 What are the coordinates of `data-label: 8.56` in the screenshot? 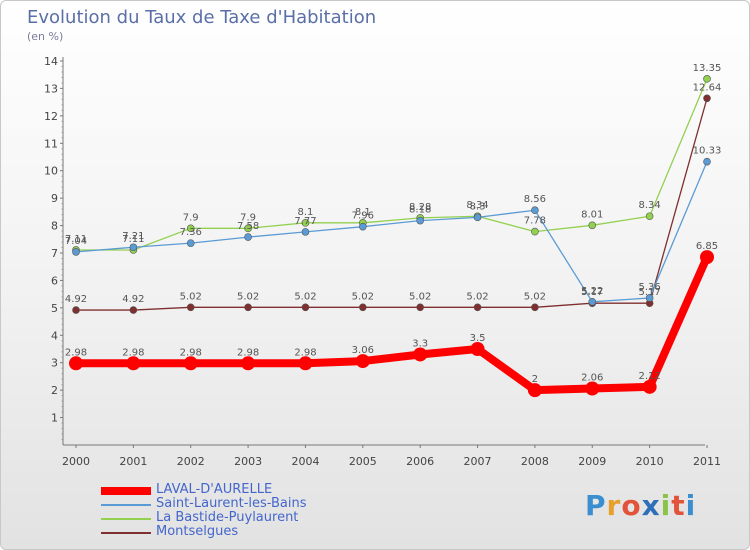 It's located at (535, 199).